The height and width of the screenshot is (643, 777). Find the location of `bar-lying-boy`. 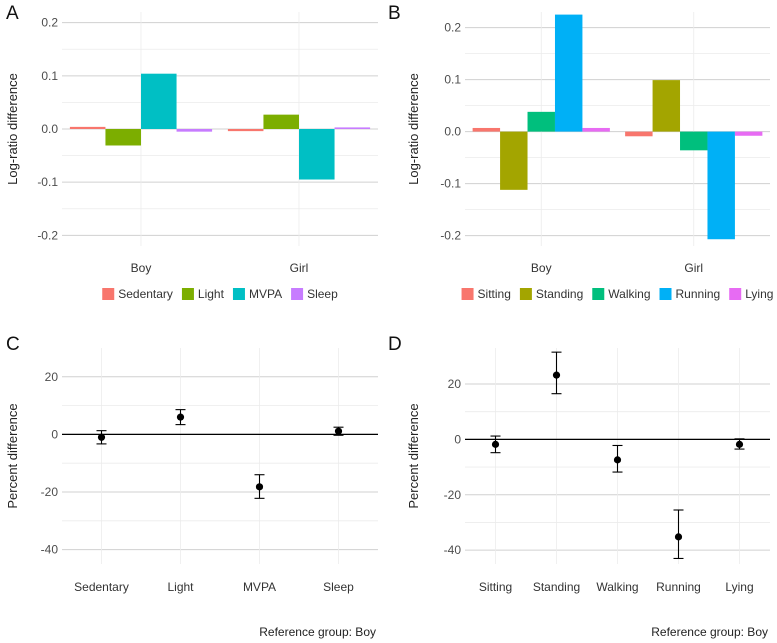

bar-lying-boy is located at coordinates (596, 129).